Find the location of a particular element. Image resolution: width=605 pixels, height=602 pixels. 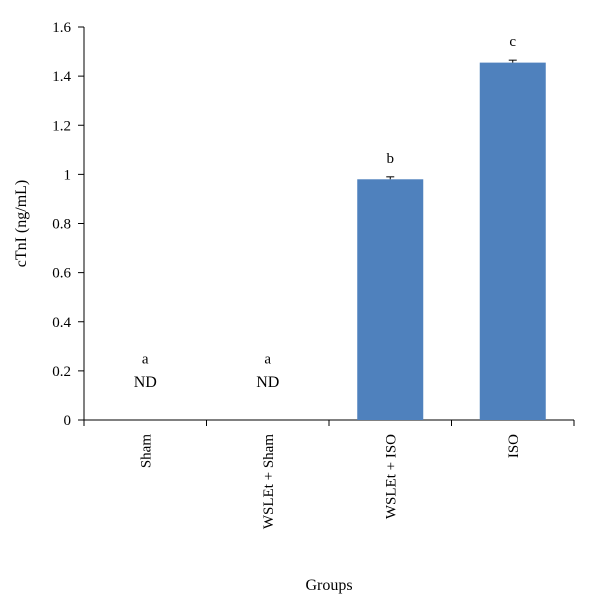

y-tick-label: 0 is located at coordinates (68, 421).